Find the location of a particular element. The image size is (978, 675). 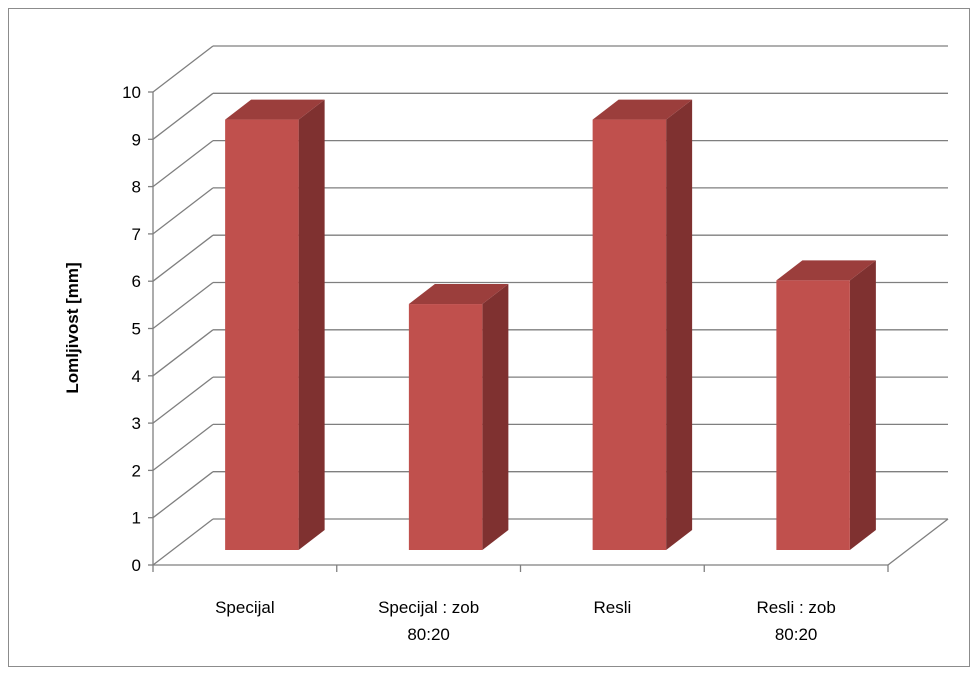

y-tick-label-4: 4 is located at coordinates (136, 376).